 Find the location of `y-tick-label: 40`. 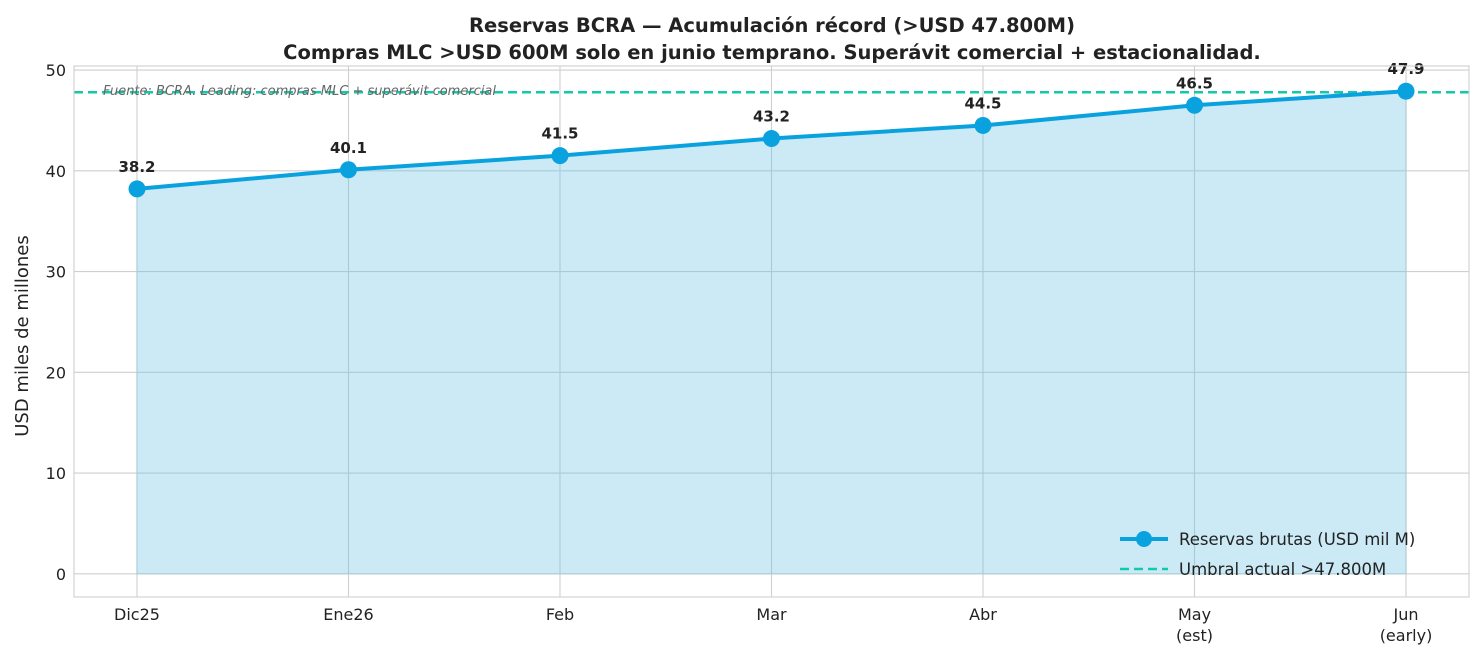

y-tick-label: 40 is located at coordinates (56, 171).